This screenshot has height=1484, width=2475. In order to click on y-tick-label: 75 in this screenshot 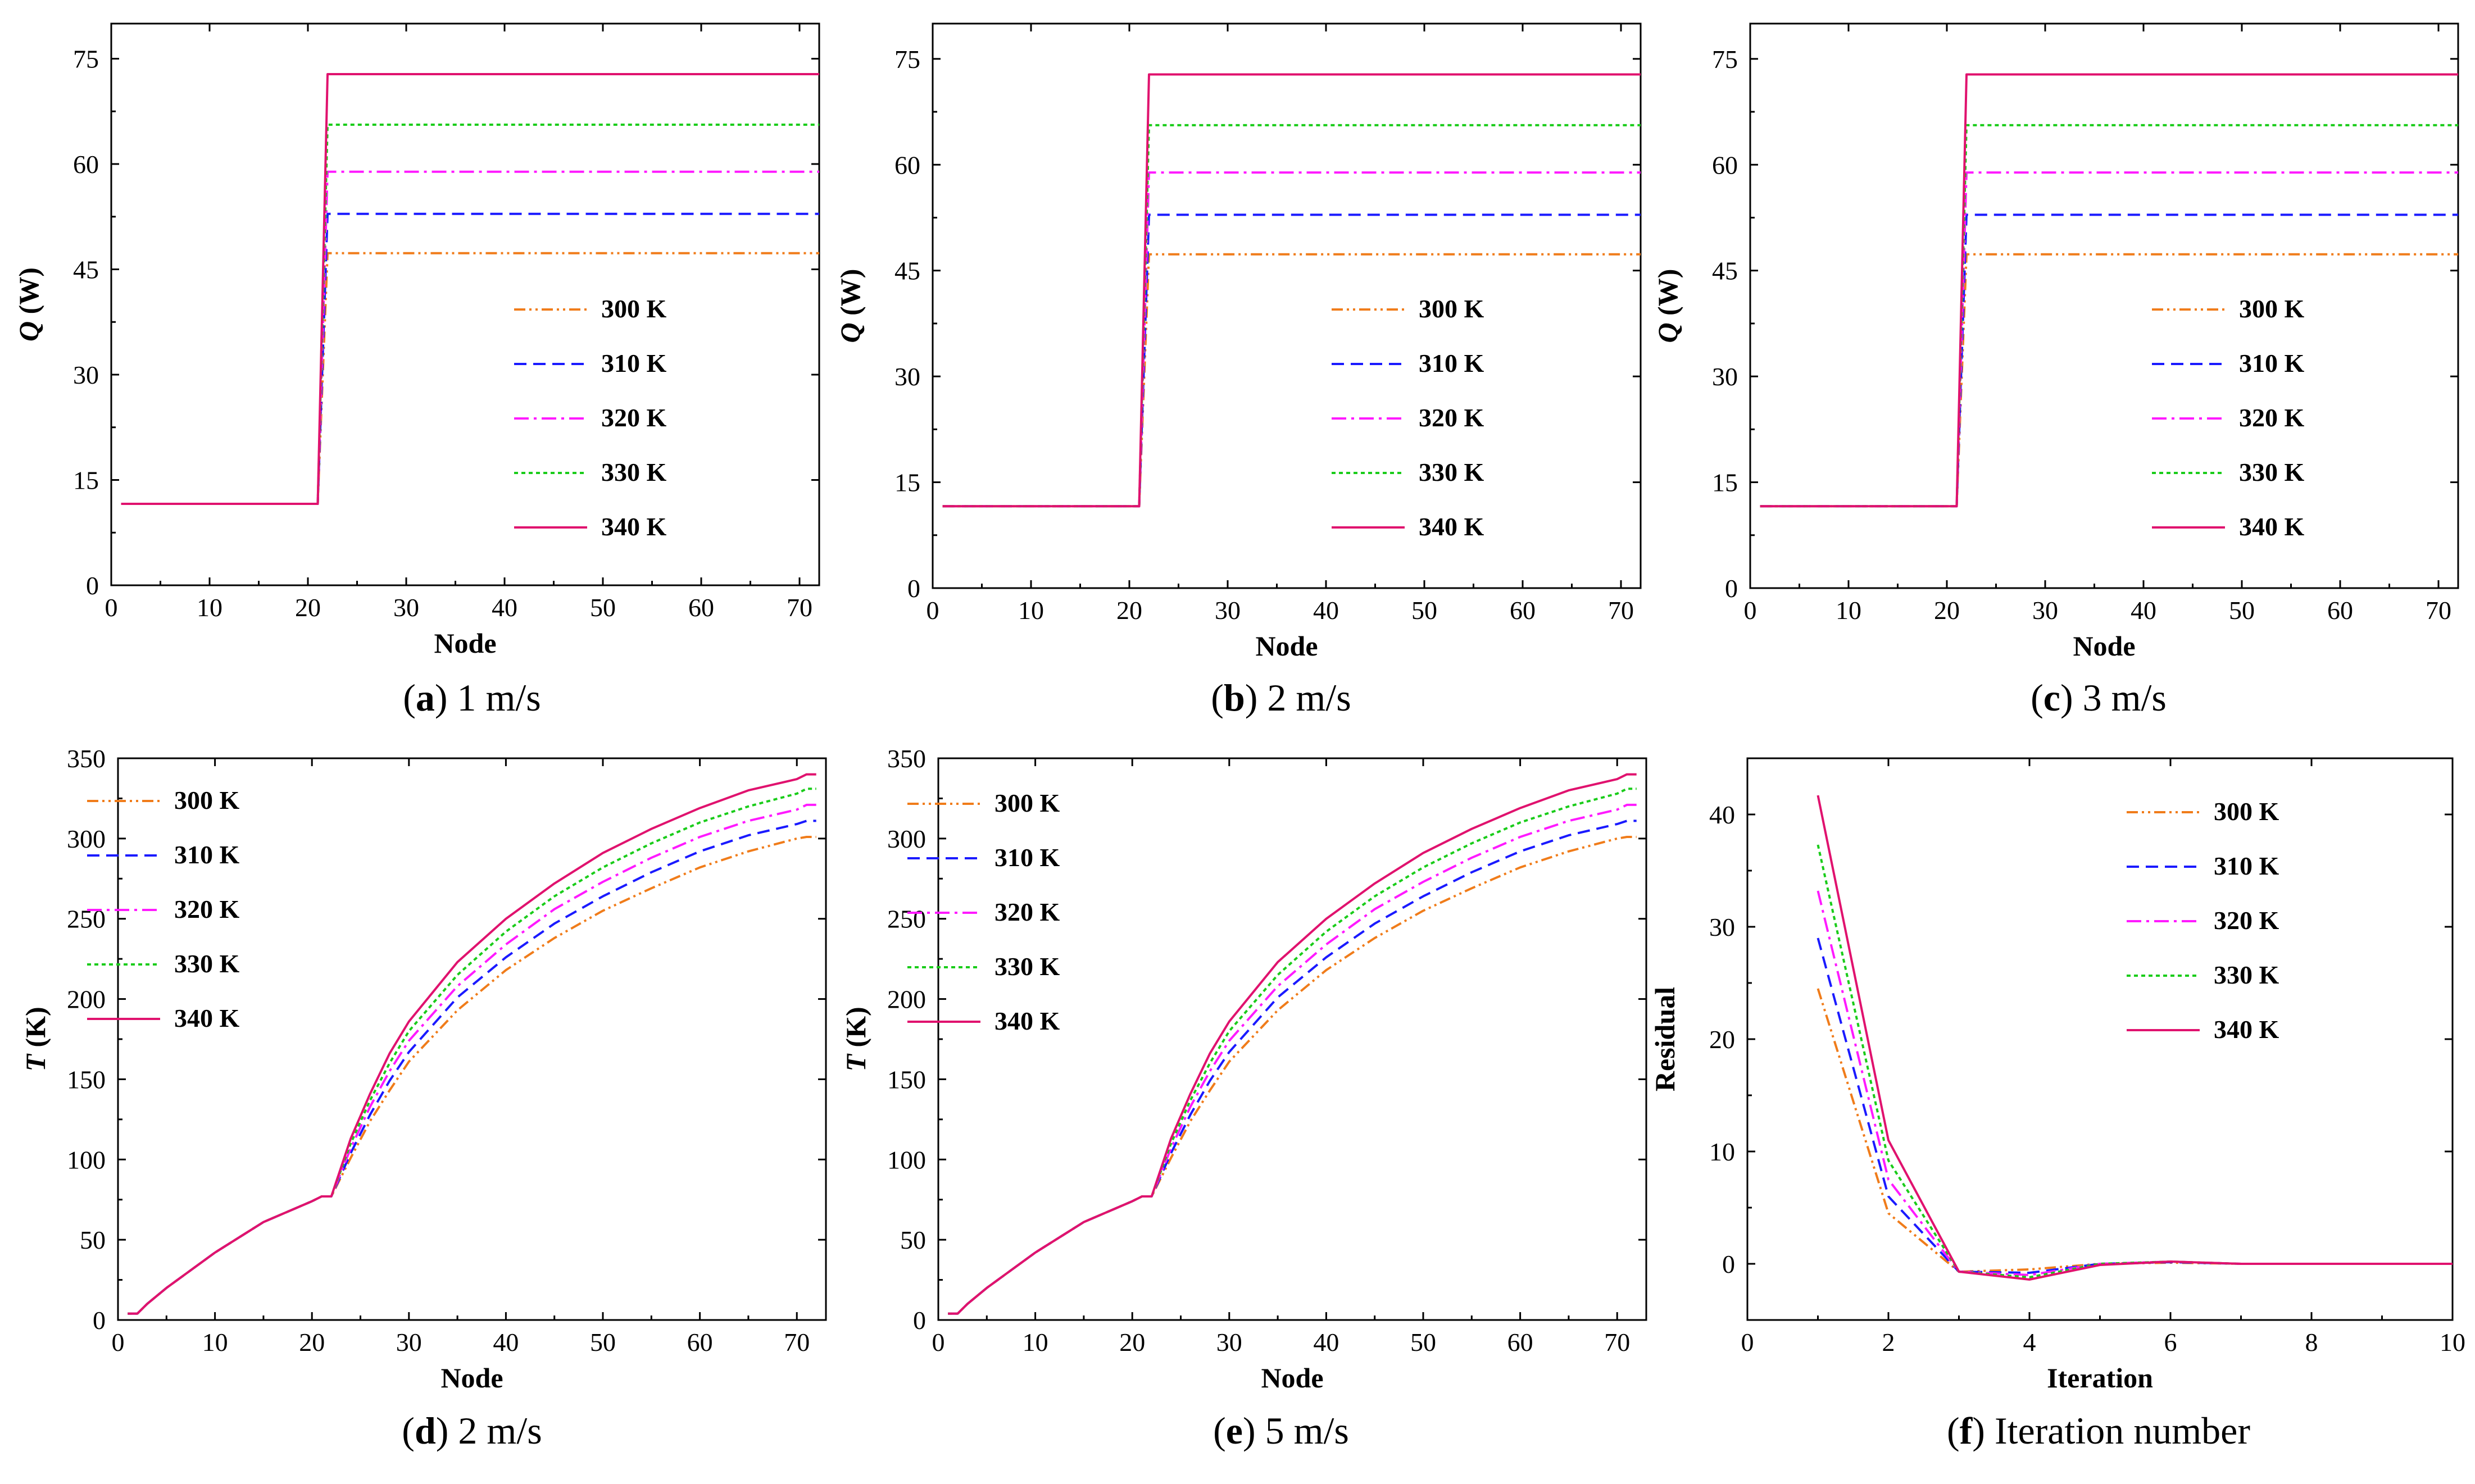, I will do `click(1725, 59)`.